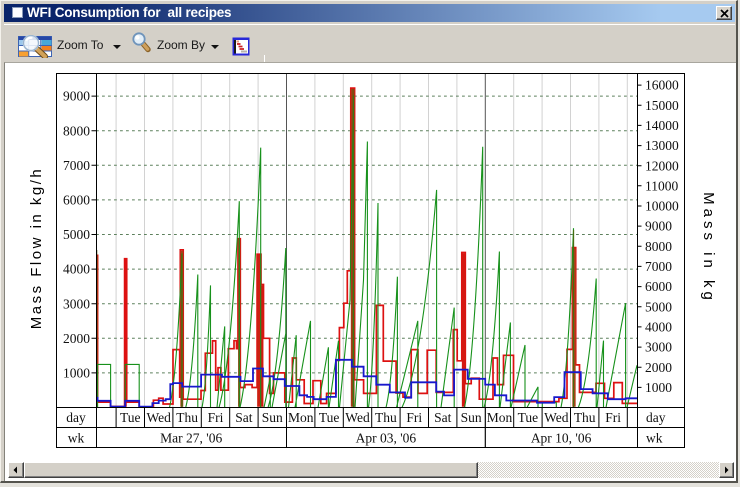  What do you see at coordinates (661, 185) in the screenshot?
I see `svg-text: 11000` at bounding box center [661, 185].